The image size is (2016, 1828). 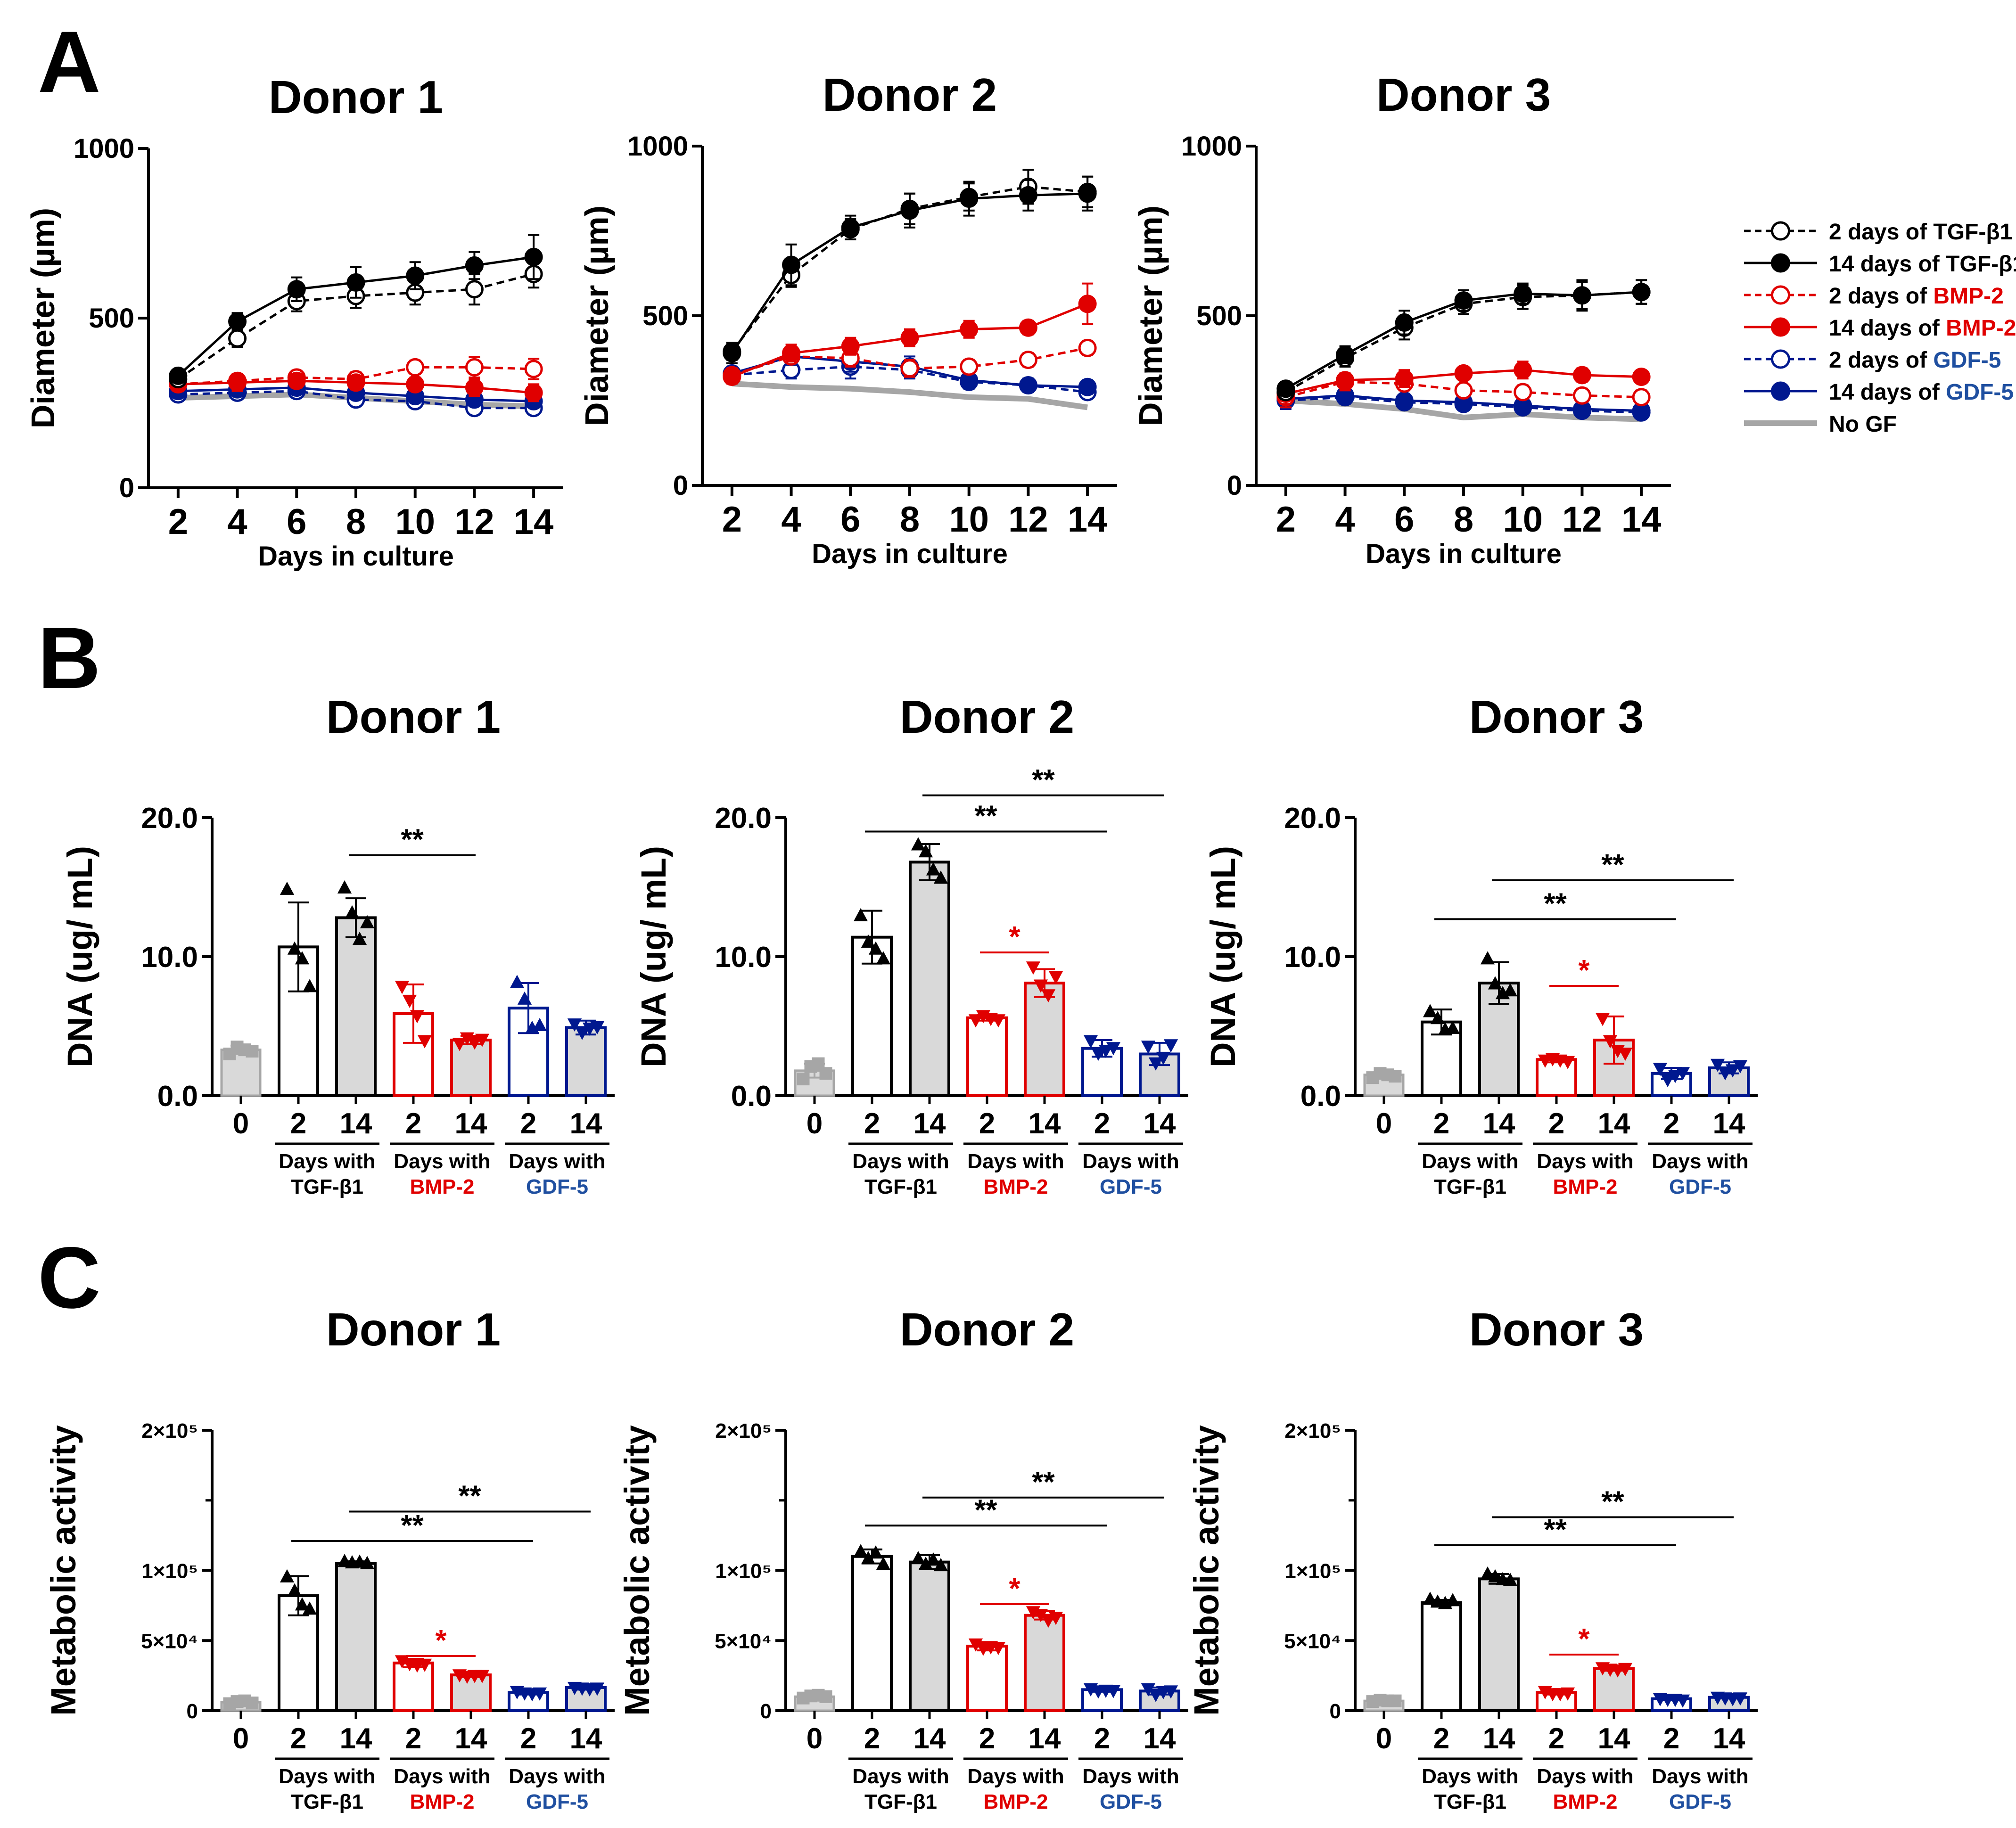 What do you see at coordinates (1780, 231) in the screenshot?
I see `legend-swatch-marker` at bounding box center [1780, 231].